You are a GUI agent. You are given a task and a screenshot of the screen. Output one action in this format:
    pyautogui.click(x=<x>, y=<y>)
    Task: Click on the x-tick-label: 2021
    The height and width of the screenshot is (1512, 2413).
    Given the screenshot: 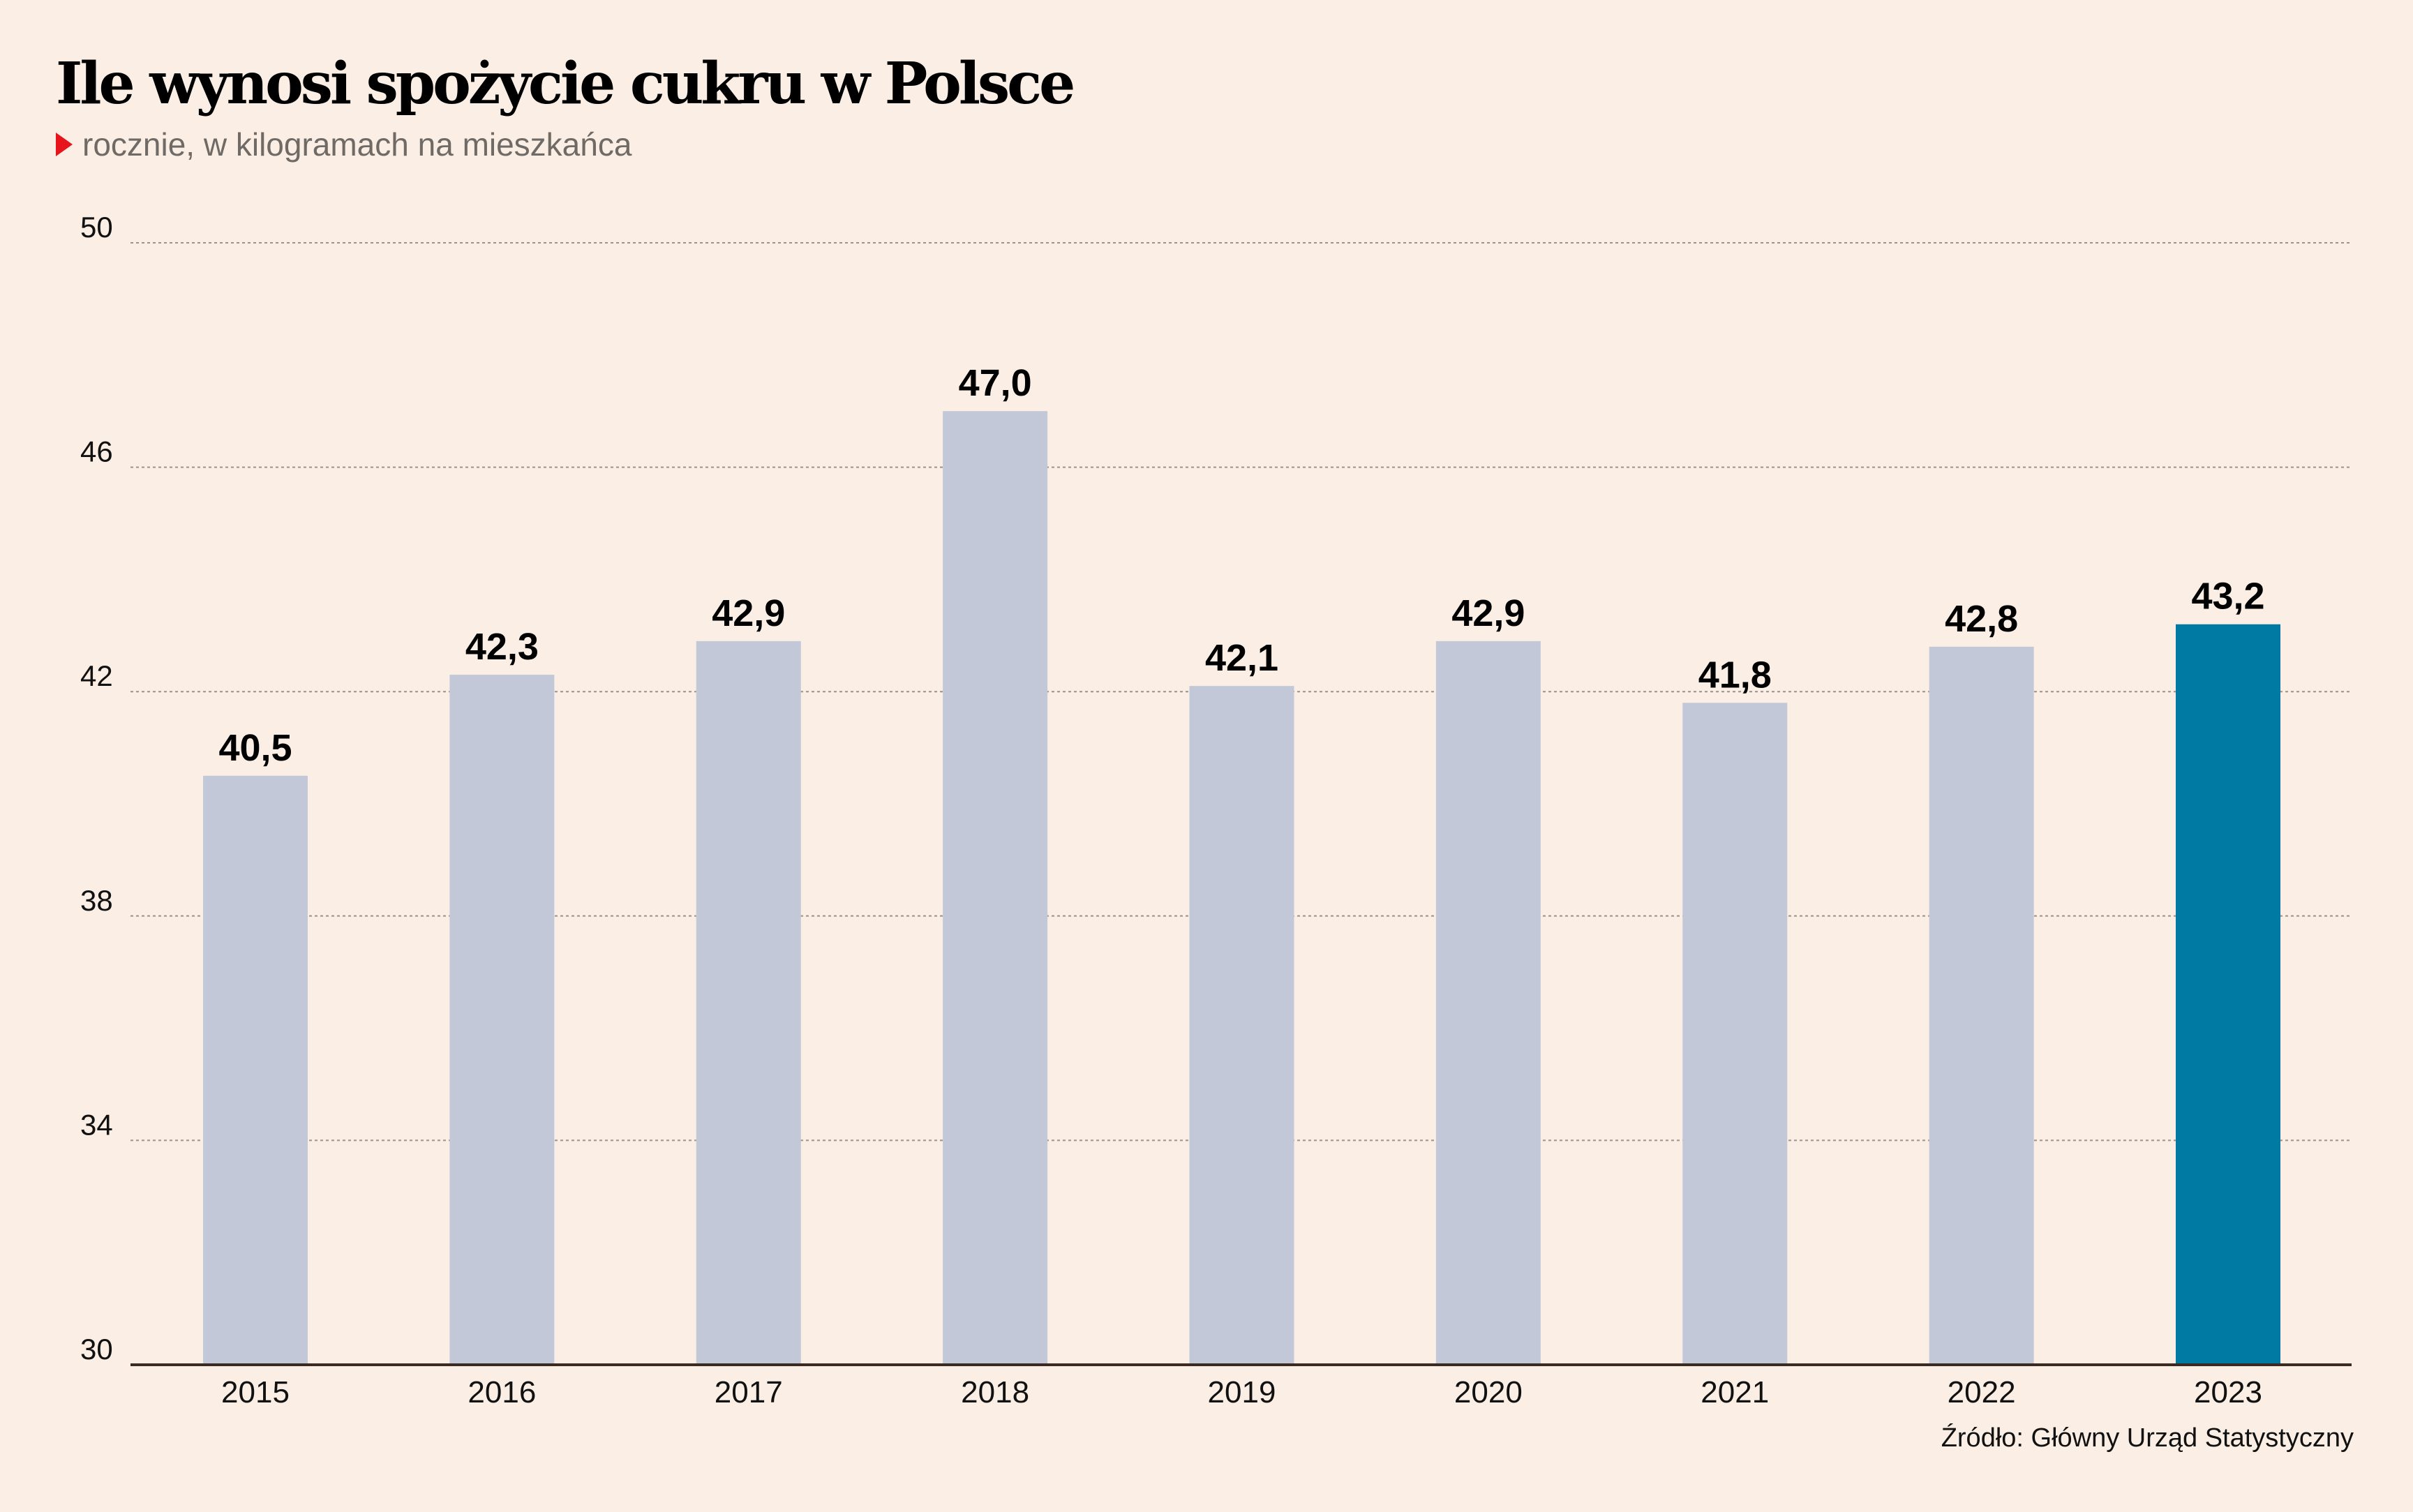 What is the action you would take?
    pyautogui.click(x=1735, y=1392)
    